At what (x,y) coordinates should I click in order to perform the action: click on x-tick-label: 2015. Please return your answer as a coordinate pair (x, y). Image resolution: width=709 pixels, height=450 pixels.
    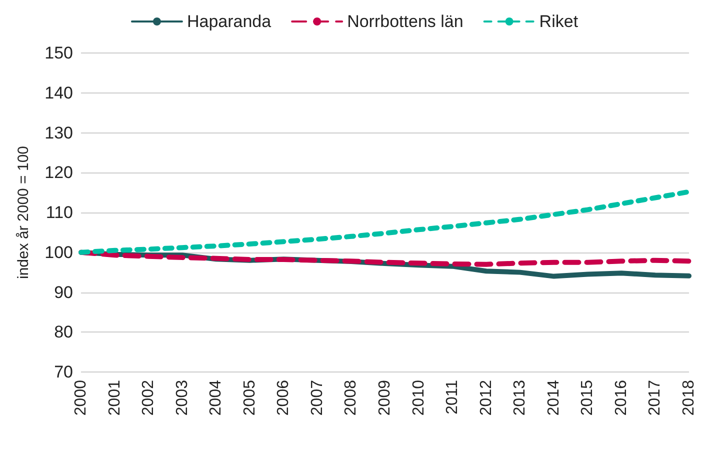
    Looking at the image, I should click on (587, 398).